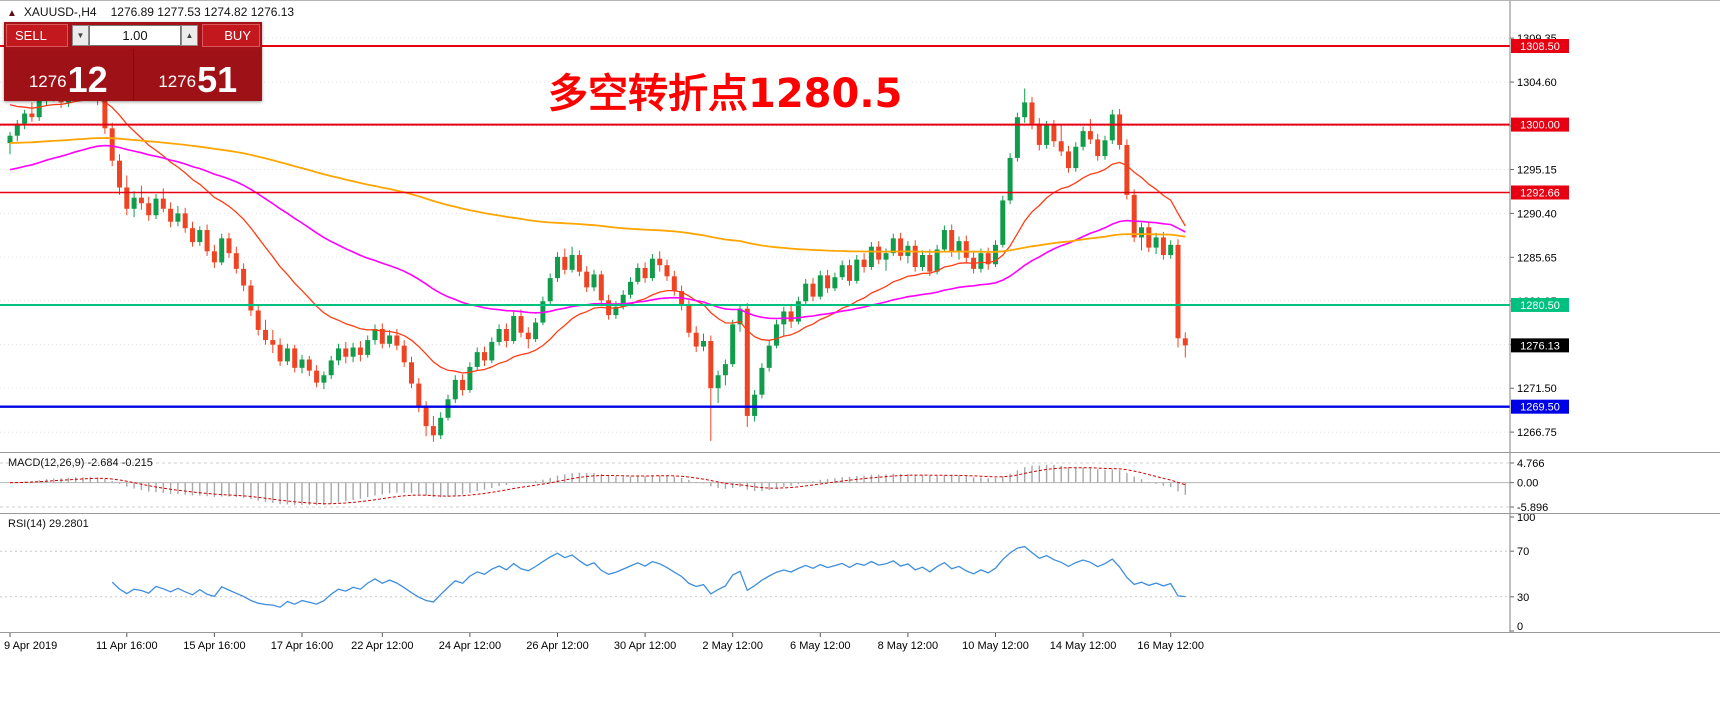 This screenshot has height=716, width=1720. What do you see at coordinates (1083, 646) in the screenshot?
I see `svg-text: 14 May 12:00` at bounding box center [1083, 646].